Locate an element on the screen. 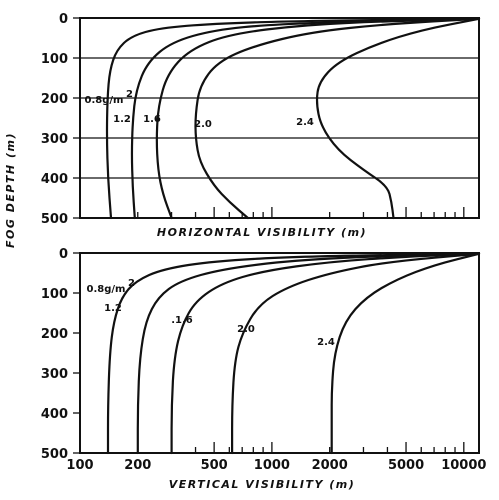  x-tick-label: 5000 is located at coordinates (406, 465).